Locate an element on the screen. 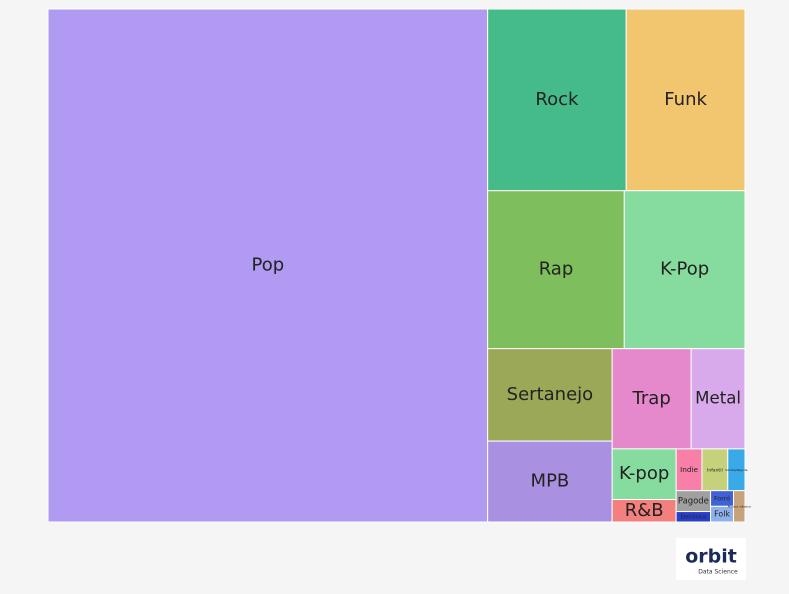  tile-label: MPB is located at coordinates (550, 481).